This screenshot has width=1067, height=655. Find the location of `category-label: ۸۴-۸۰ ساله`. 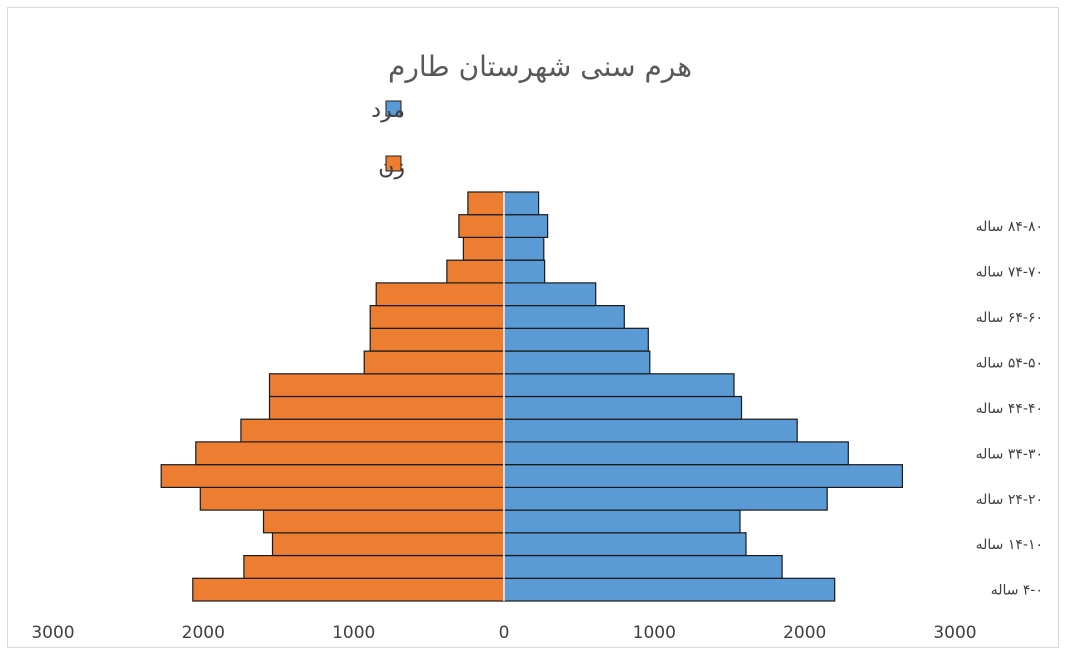

category-label: ۸۴-۸۰ ساله is located at coordinates (1009, 227).